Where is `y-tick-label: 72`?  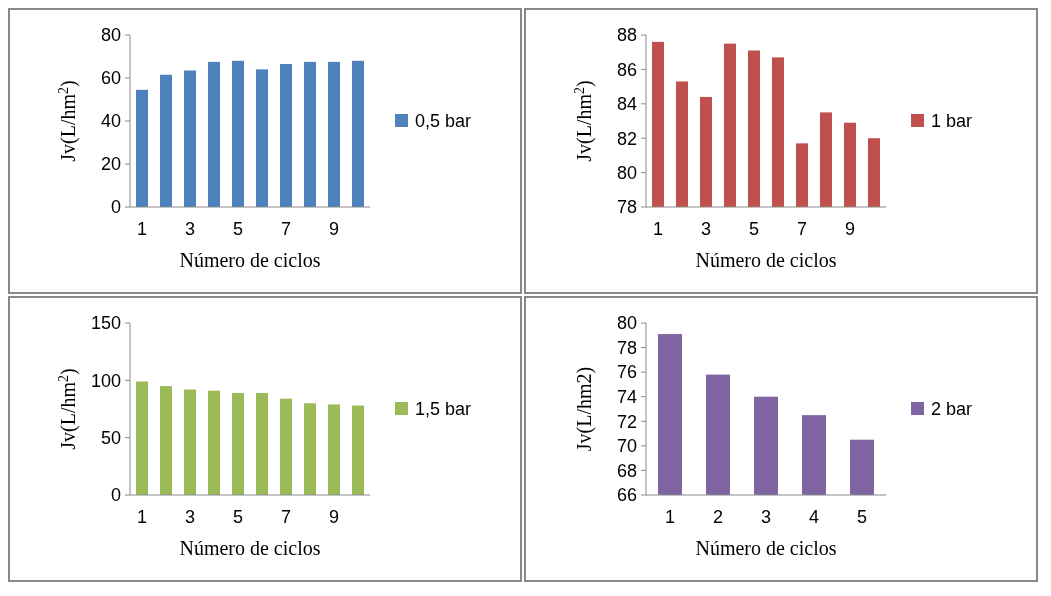 y-tick-label: 72 is located at coordinates (626, 421).